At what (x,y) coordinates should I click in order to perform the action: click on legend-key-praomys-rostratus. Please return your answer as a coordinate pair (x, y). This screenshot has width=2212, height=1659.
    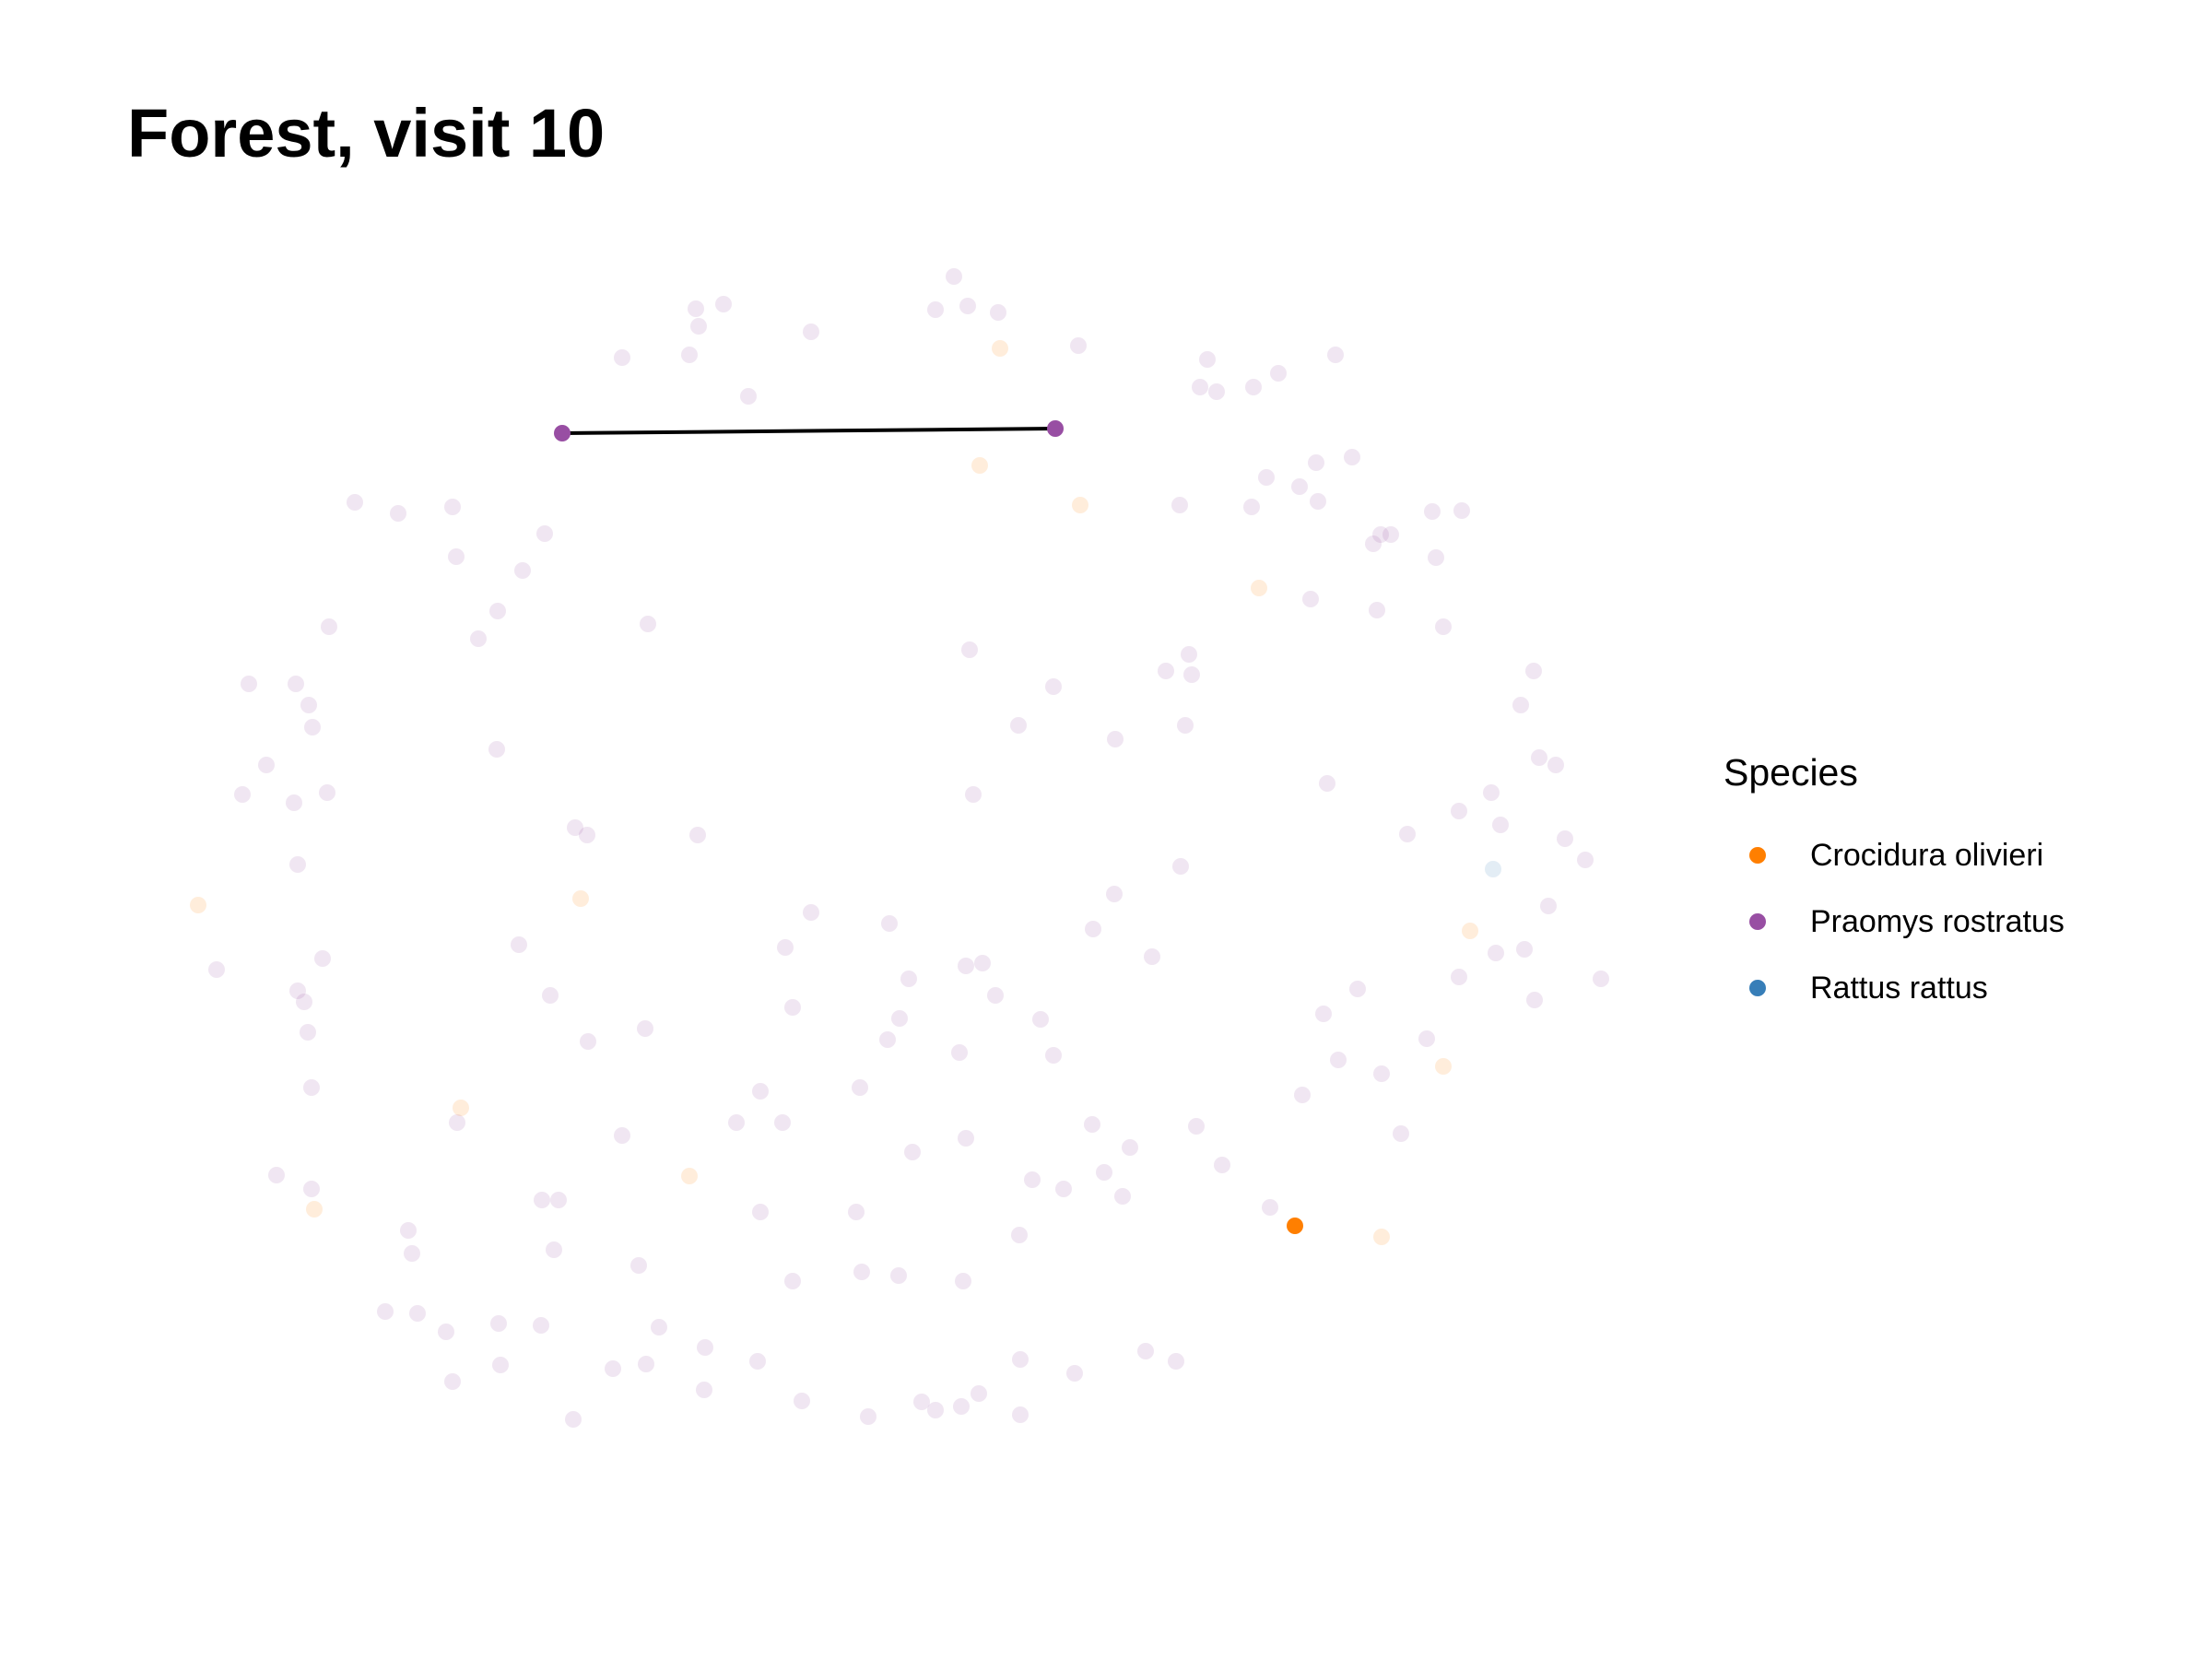
    Looking at the image, I should click on (1757, 921).